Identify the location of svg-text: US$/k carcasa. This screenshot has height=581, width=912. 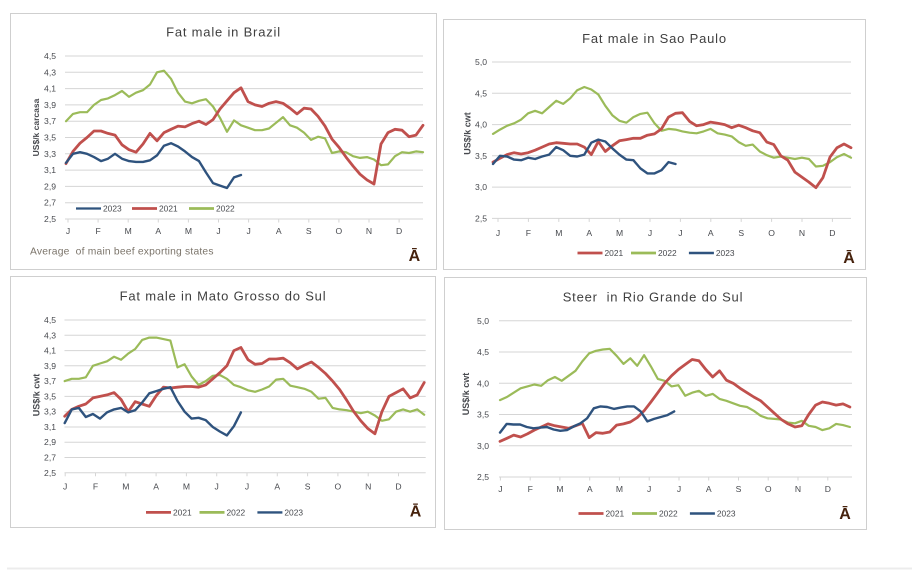
(36, 127).